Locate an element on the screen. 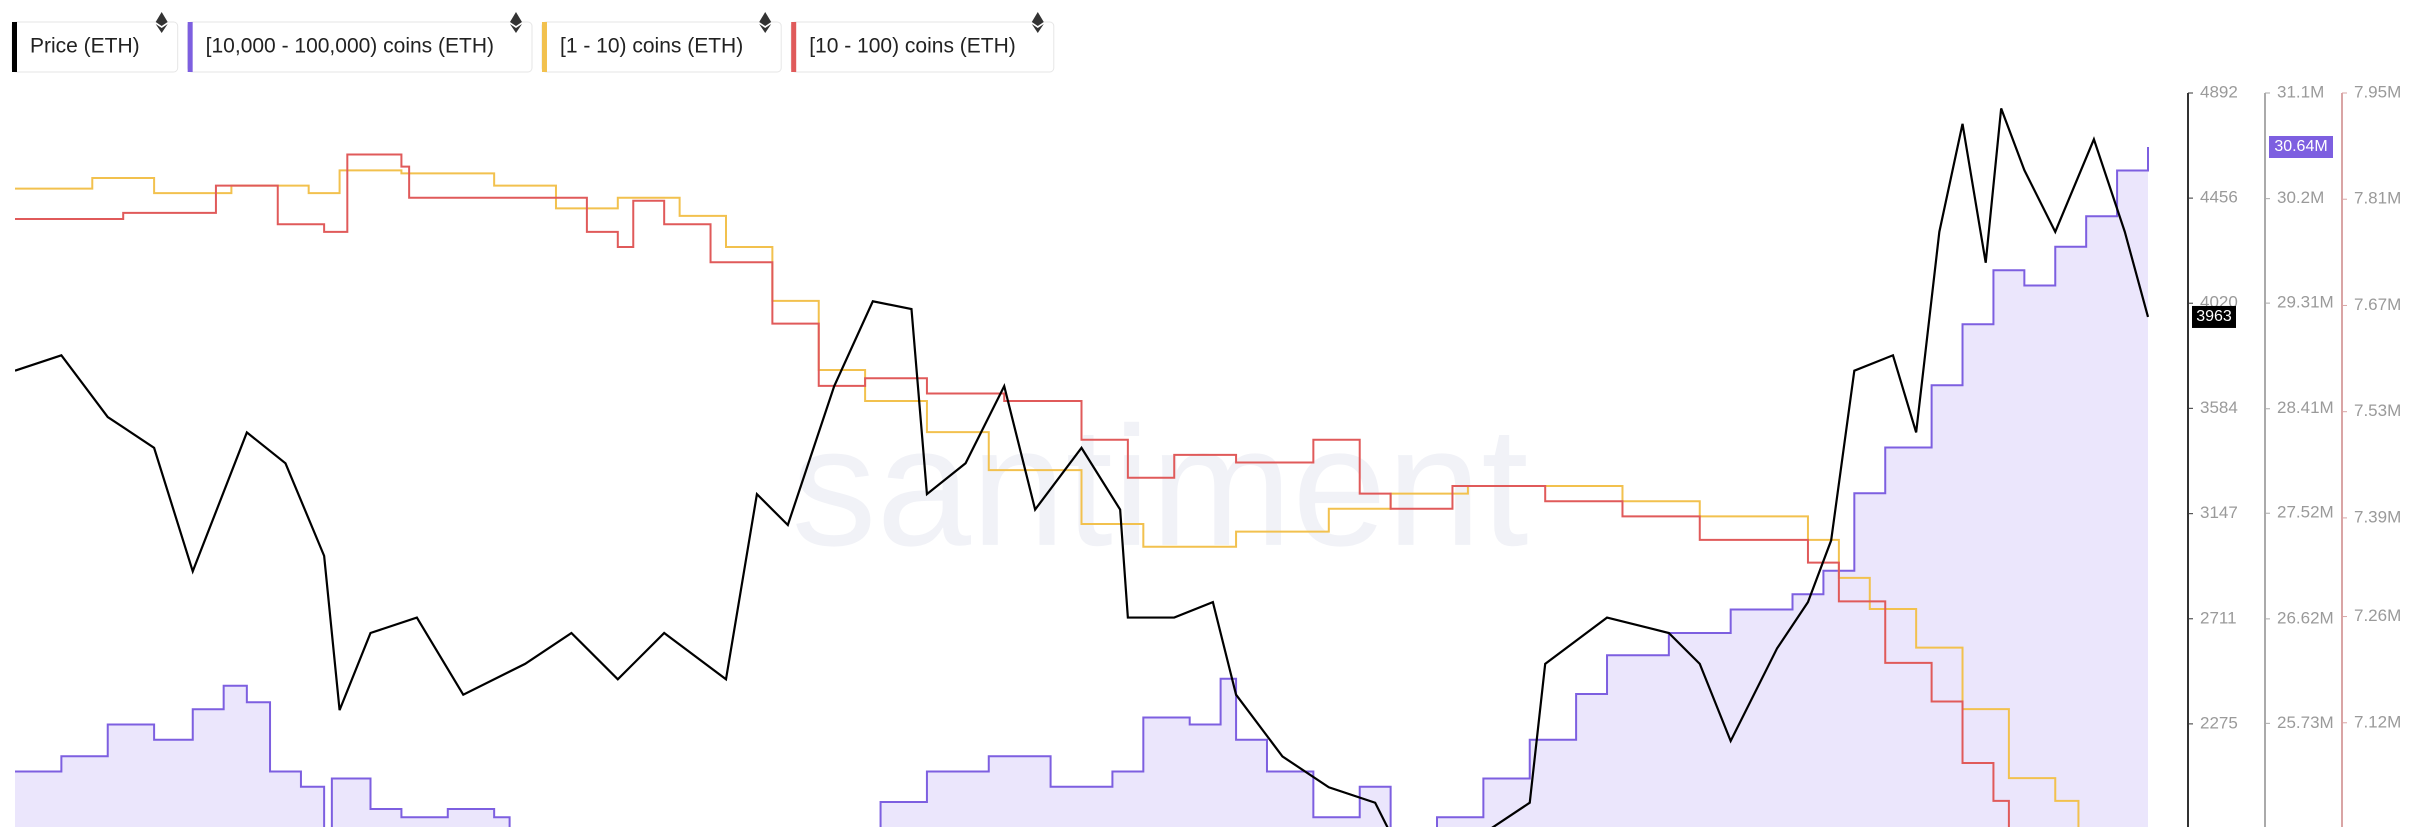 The image size is (2423, 827). watermark: santiment is located at coordinates (1159, 487).